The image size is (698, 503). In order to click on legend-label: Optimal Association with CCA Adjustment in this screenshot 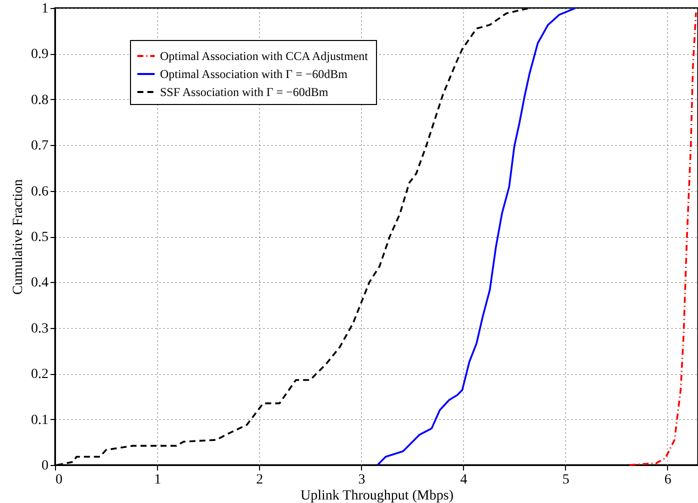, I will do `click(264, 56)`.